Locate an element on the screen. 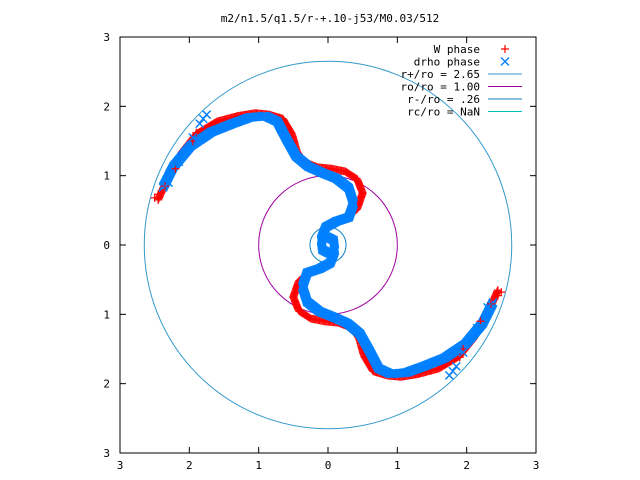 This screenshot has height=480, width=640. x-tick-label: 0 is located at coordinates (328, 465).